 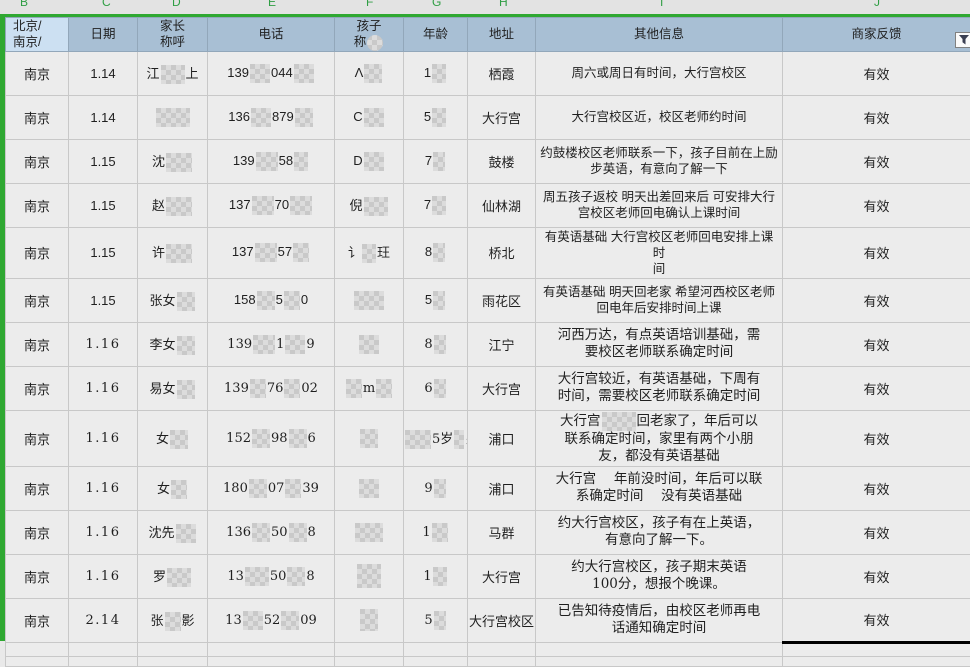 I want to click on header-cell-date: 日期, so click(x=103, y=35).